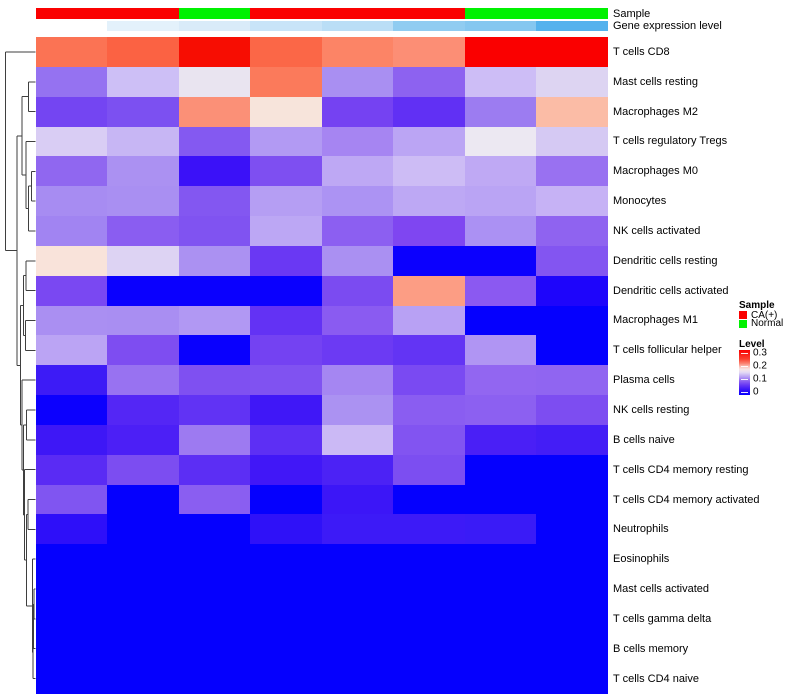 This screenshot has height=700, width=800. Describe the element at coordinates (767, 324) in the screenshot. I see `legend-item-label: Normal` at that location.